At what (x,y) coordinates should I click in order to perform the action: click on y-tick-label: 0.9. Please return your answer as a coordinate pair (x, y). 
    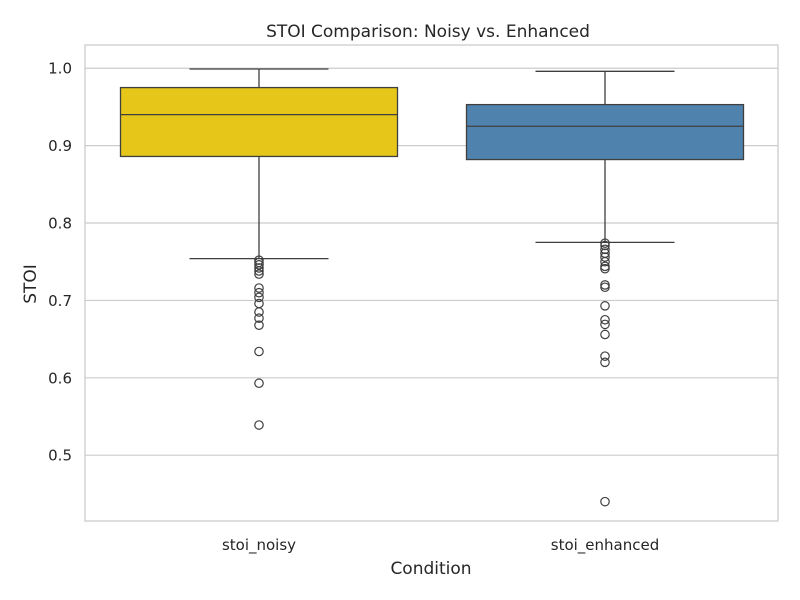
    Looking at the image, I should click on (60, 146).